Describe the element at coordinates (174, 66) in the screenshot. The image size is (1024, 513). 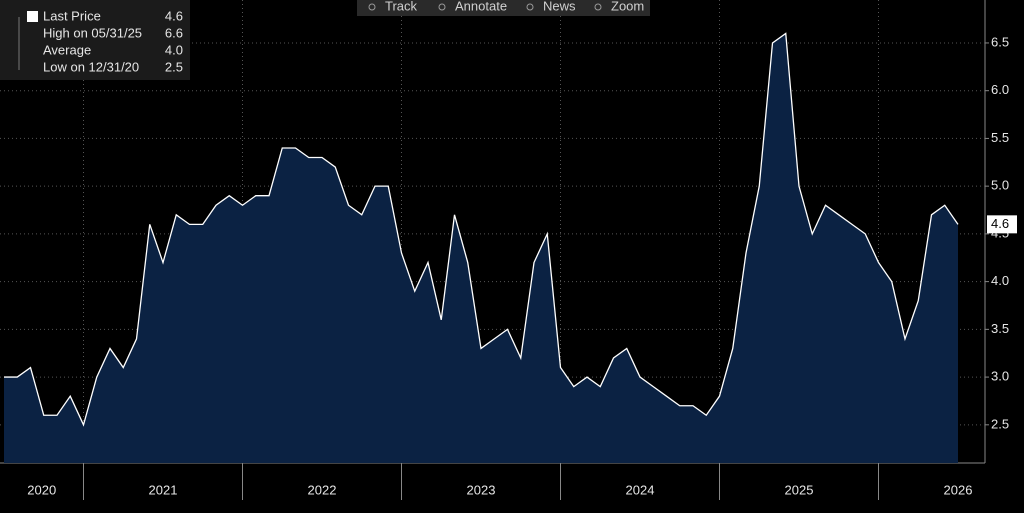
I see `legend-value: 2.5` at that location.